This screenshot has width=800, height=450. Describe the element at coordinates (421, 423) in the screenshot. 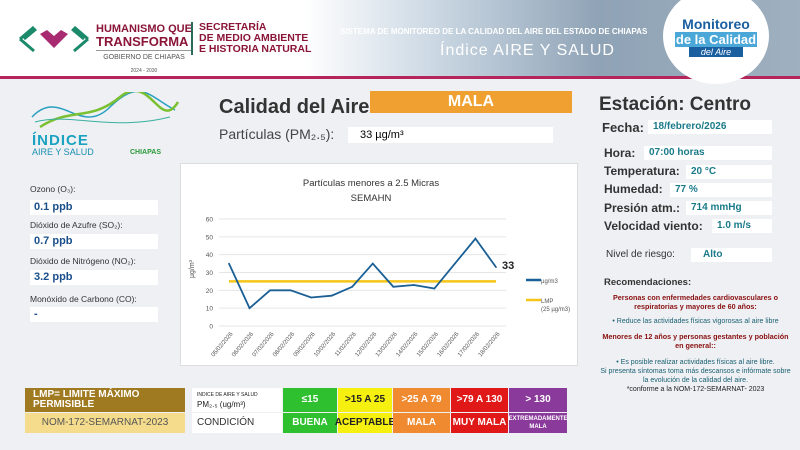

I see `cond-mala: MALA` at that location.